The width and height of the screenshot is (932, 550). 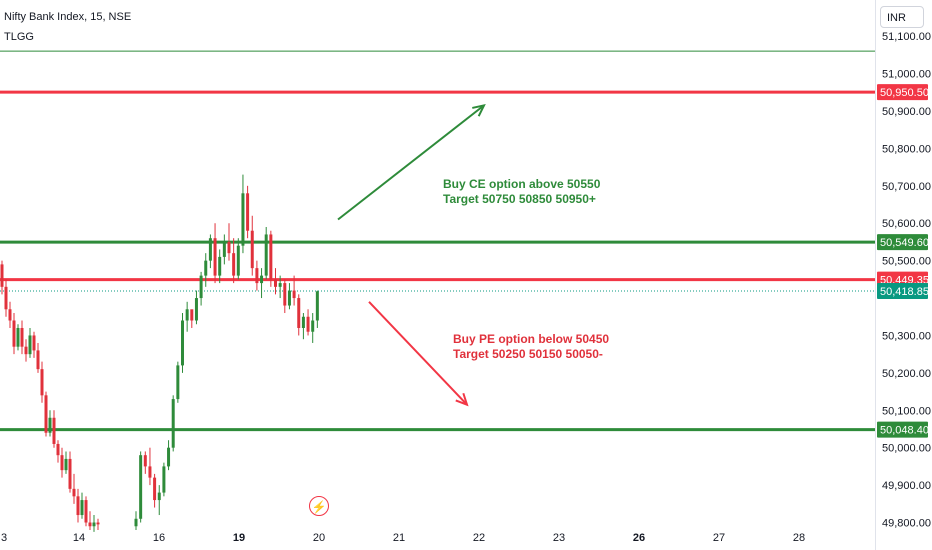 I want to click on y-tick-label: 50,700.00, so click(x=906, y=187).